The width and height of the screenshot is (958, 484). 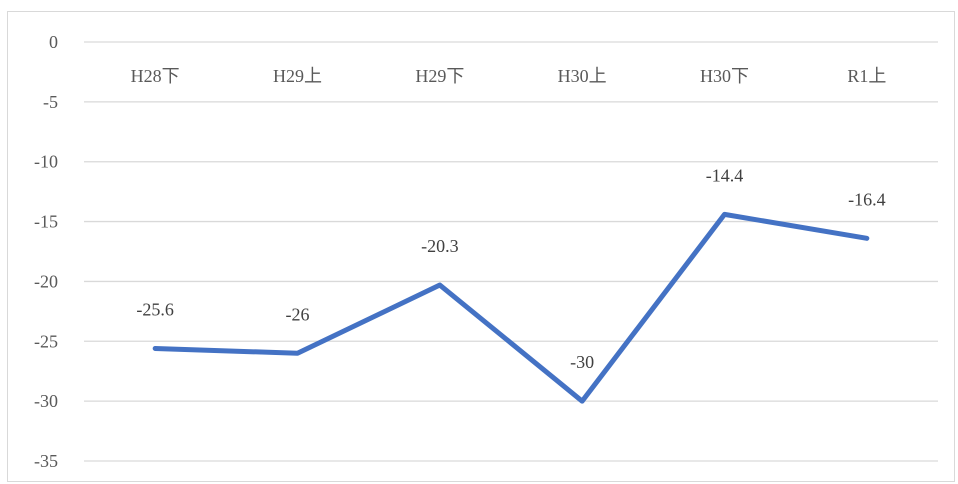 I want to click on y-tick-label: 0, so click(x=53, y=42).